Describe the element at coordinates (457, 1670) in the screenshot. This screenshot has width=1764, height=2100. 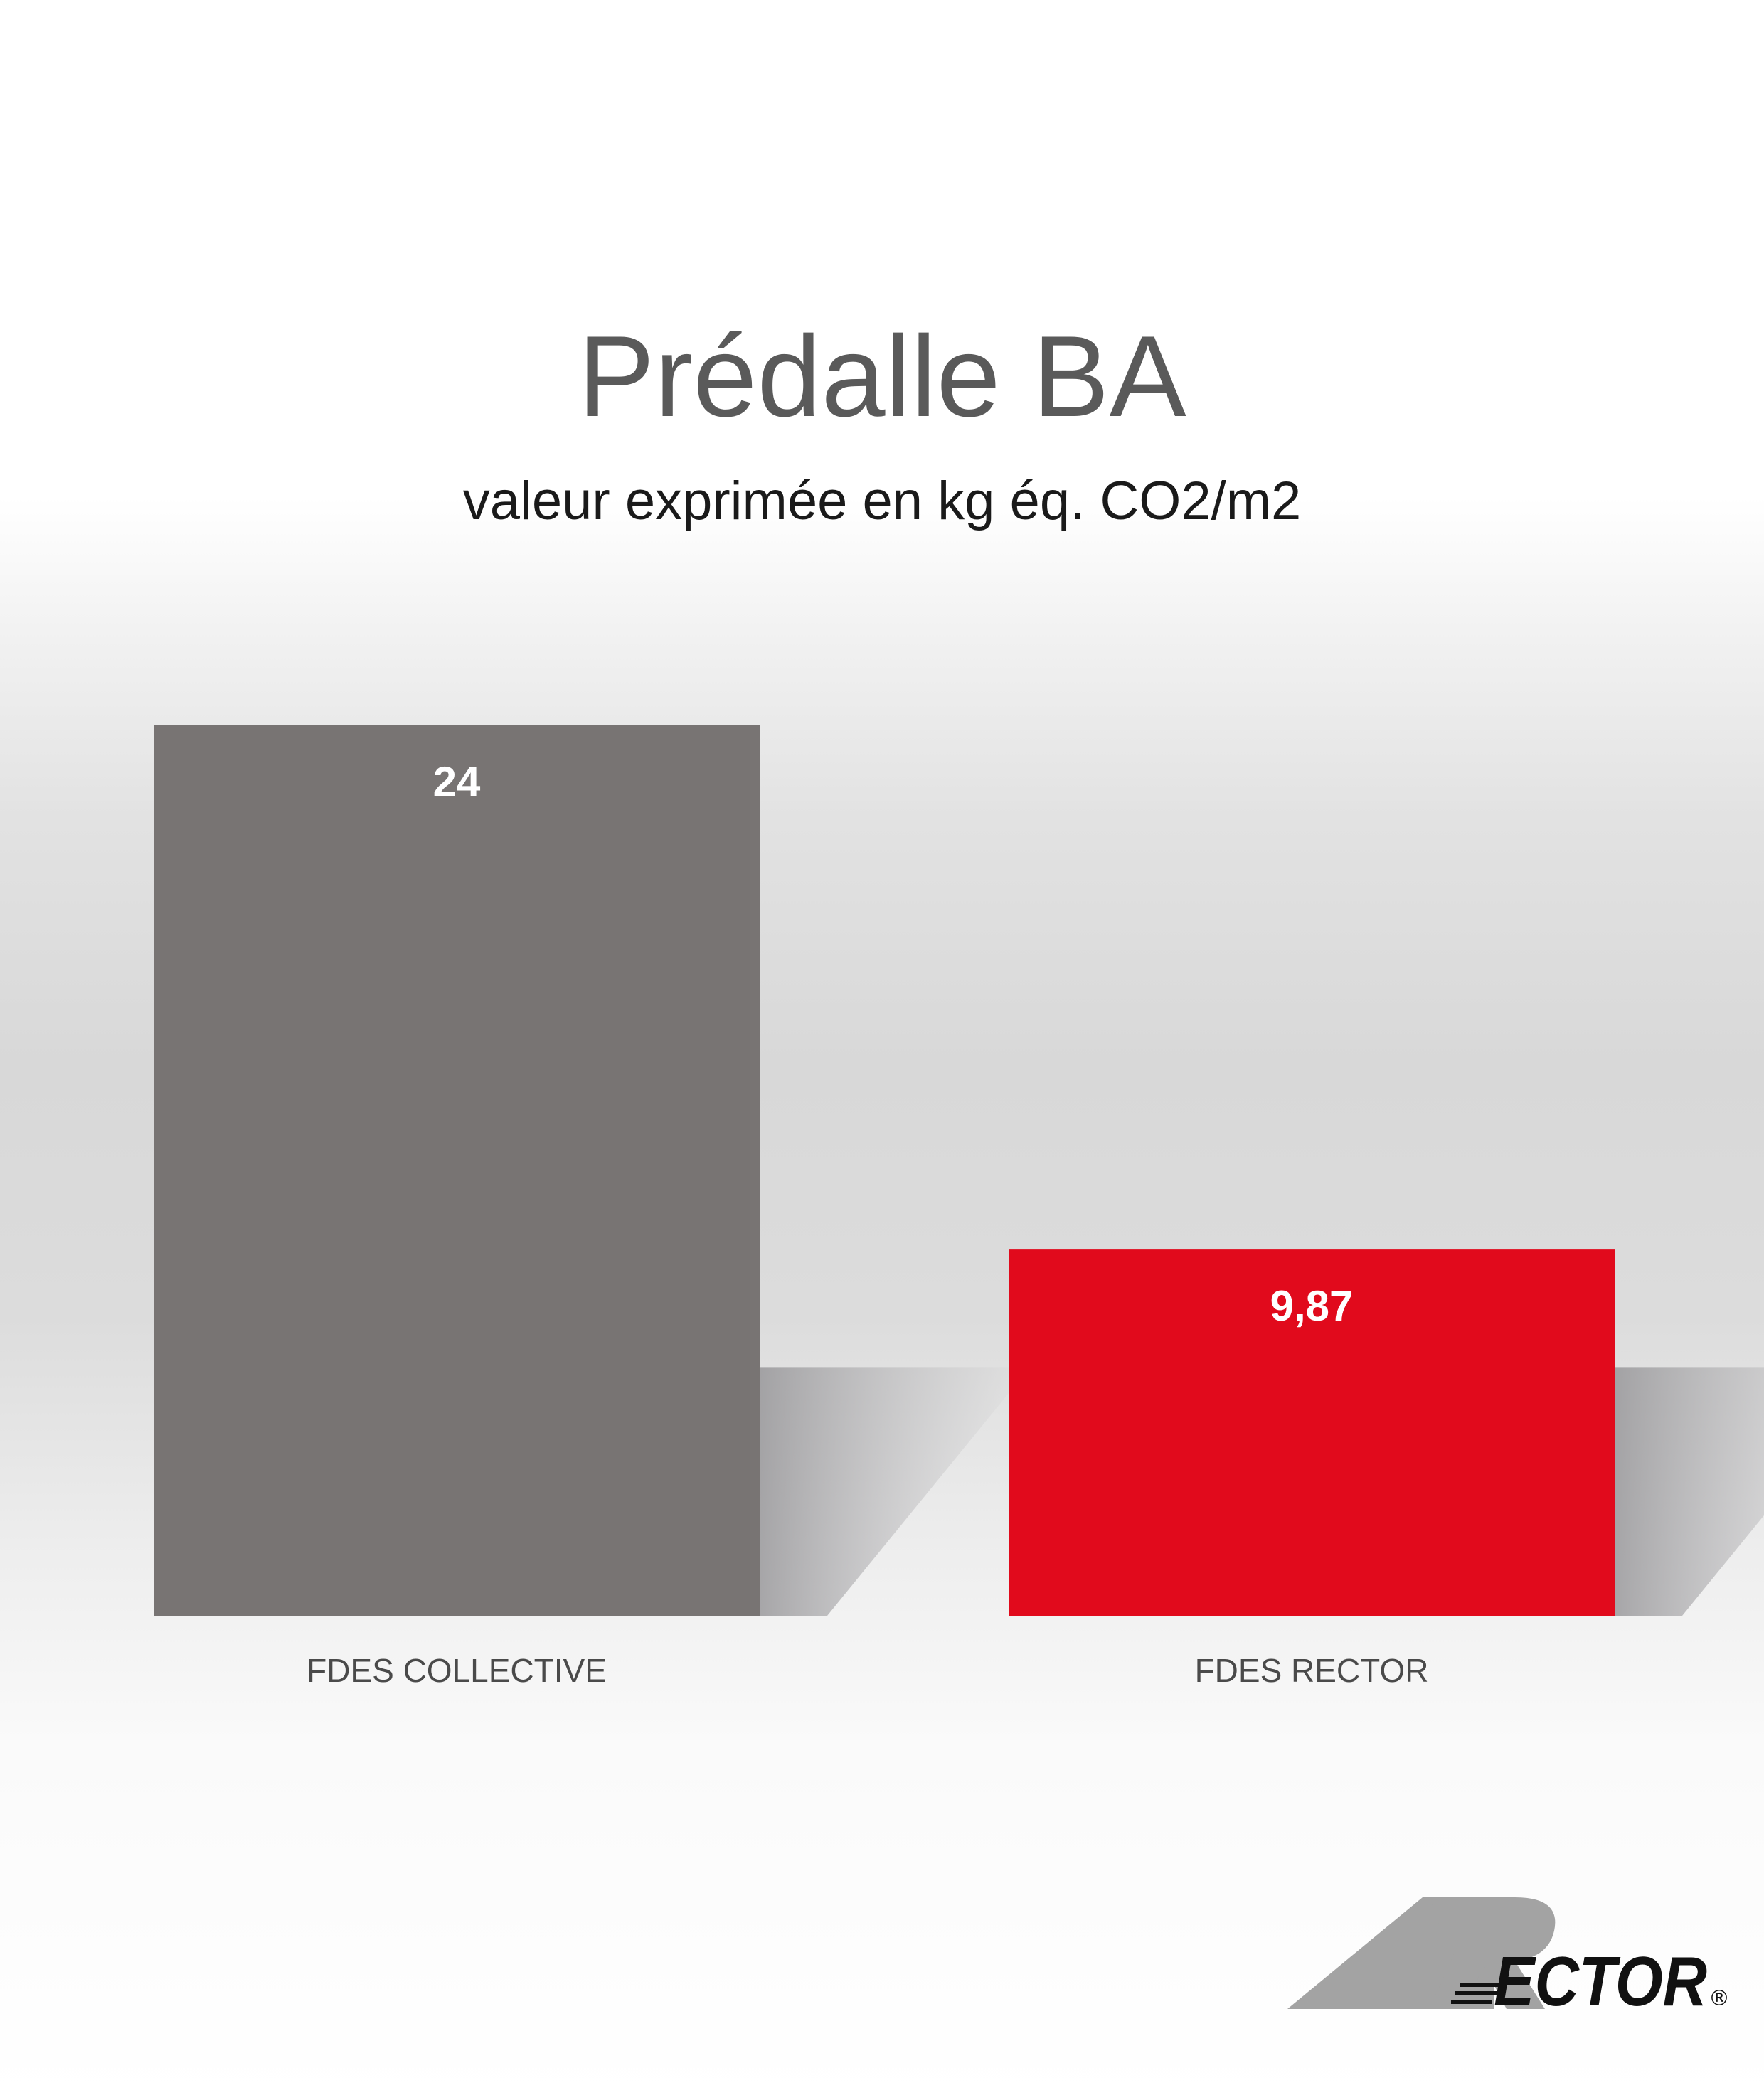
I see `category-label-fdes-collective: FDES COLLECTIVE` at that location.